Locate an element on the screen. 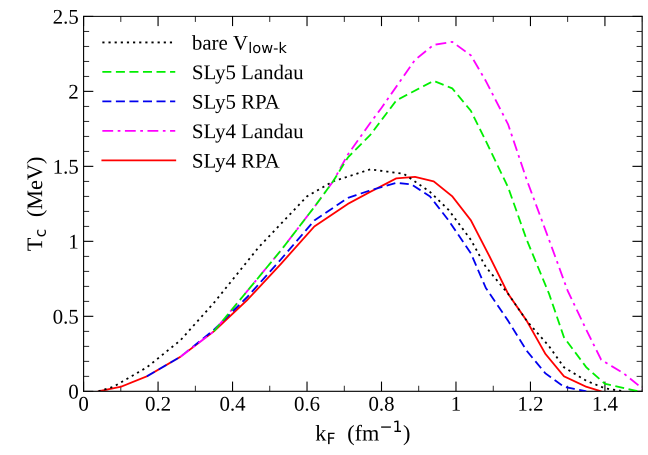 The height and width of the screenshot is (455, 648). legend-label: bare V$_{low-k}$ is located at coordinates (239, 44).